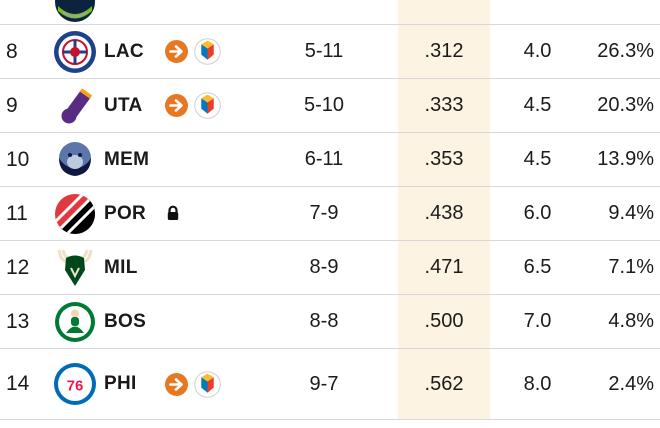 The height and width of the screenshot is (428, 660). Describe the element at coordinates (75, 322) in the screenshot. I see `bos-celtics-logo-icon` at that location.